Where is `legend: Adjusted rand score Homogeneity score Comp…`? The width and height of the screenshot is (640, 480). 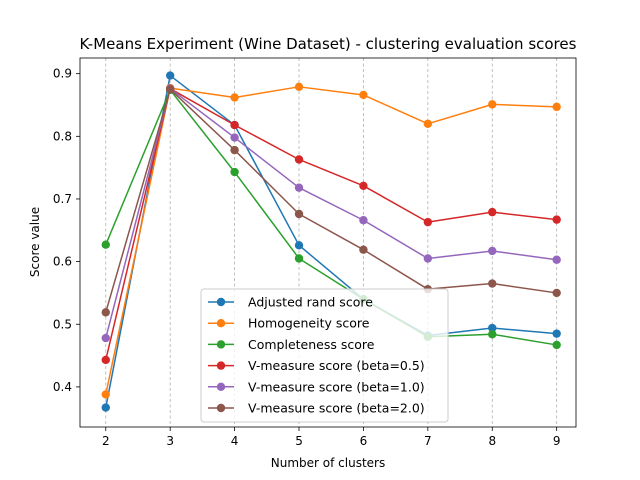
legend: Adjusted rand score Homogeneity score Comp… is located at coordinates (324, 355).